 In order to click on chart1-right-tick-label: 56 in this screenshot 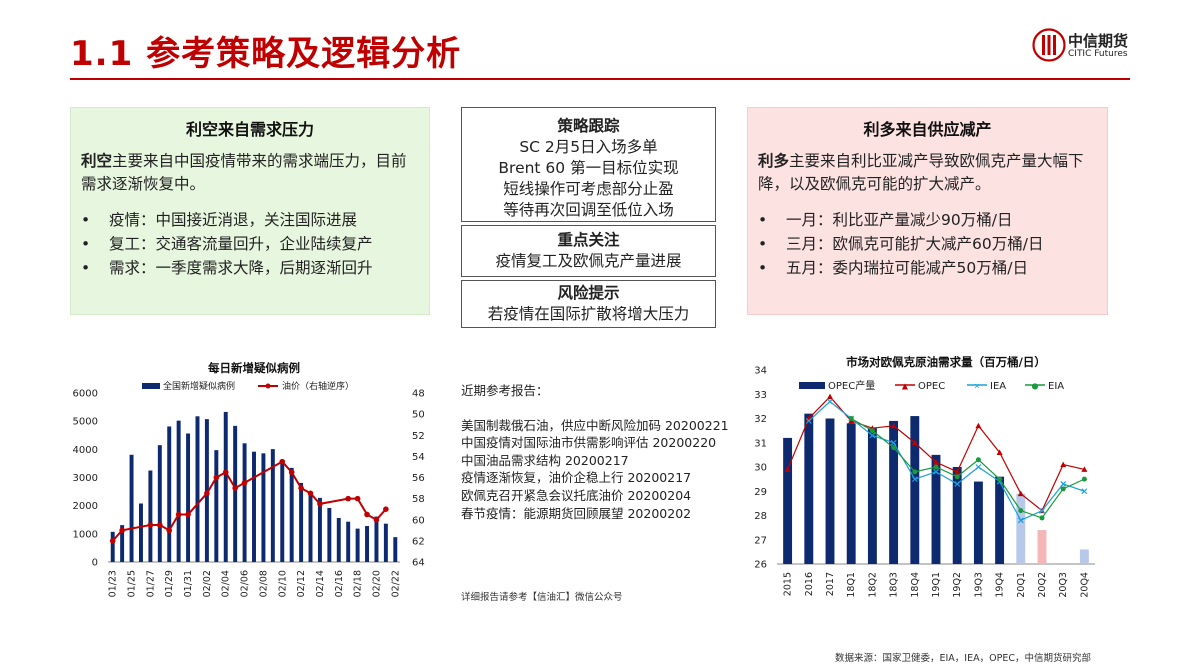, I will do `click(418, 478)`.